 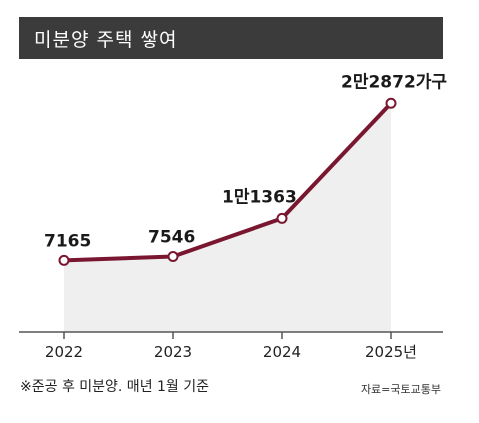 I want to click on x-tick-label: 2022, so click(x=64, y=352).